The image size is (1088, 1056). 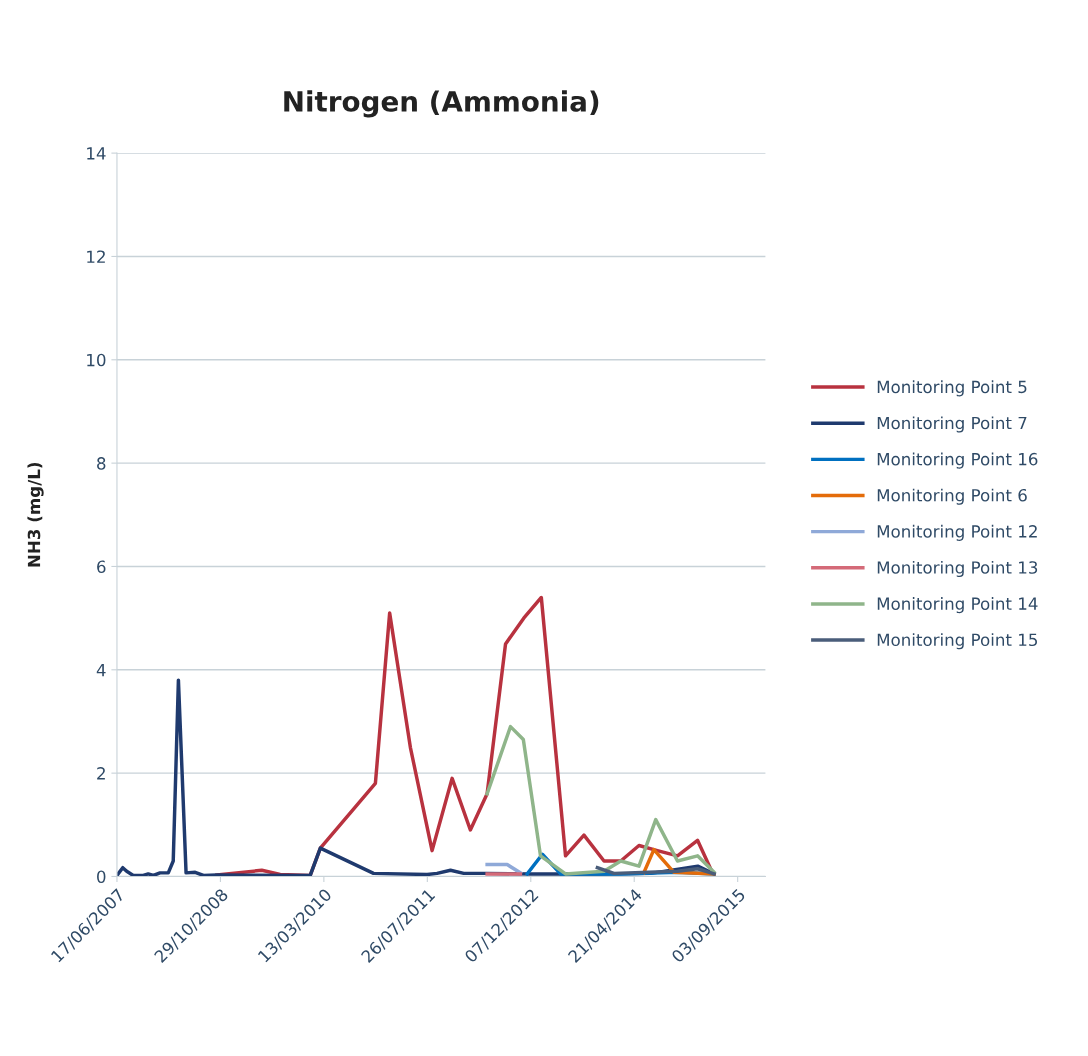 What do you see at coordinates (952, 424) in the screenshot?
I see `legend-label: Monitoring Point 7` at bounding box center [952, 424].